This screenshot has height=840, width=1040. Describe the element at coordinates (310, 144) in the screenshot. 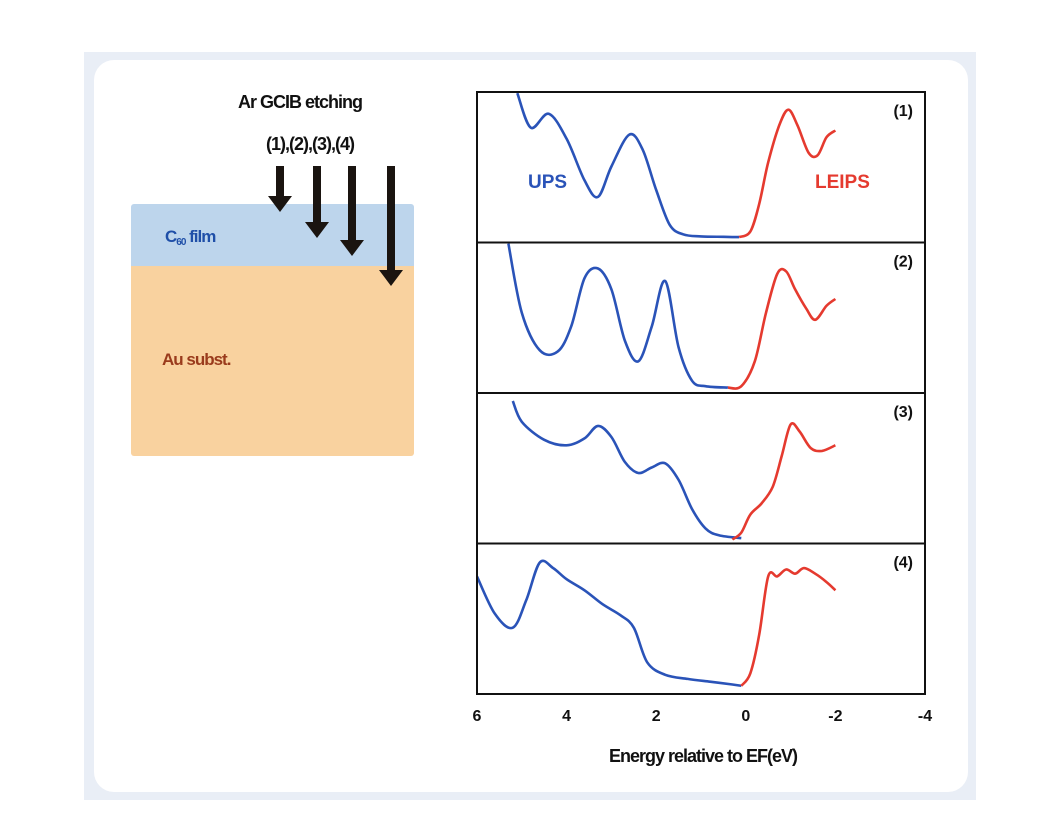

I see `etching-steps: (1),(2),(3),(4)` at that location.